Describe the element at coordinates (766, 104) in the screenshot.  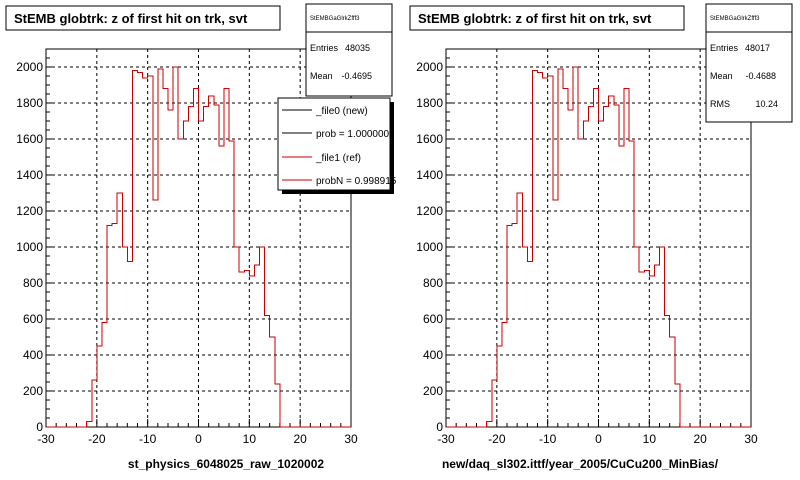
I see `right-stats-rms-value: 10.24` at that location.